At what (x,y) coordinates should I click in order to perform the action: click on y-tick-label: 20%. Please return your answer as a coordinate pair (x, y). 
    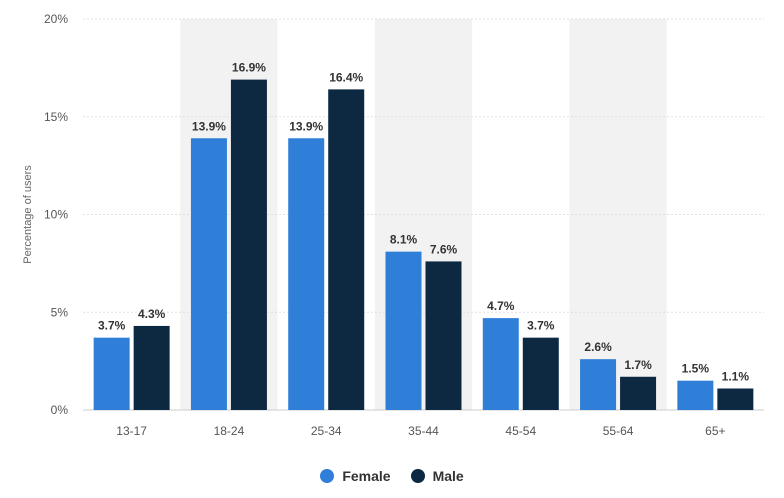
    Looking at the image, I should click on (56, 19).